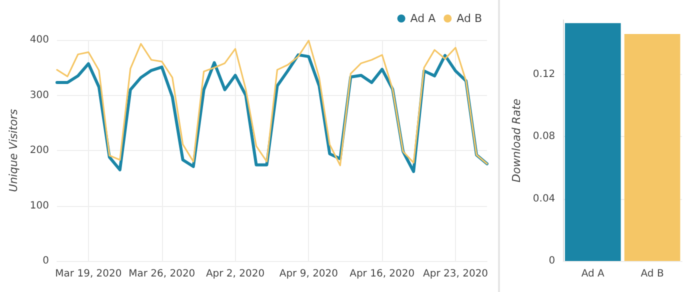  What do you see at coordinates (39, 150) in the screenshot?
I see `y-tick-label: 200` at bounding box center [39, 150].